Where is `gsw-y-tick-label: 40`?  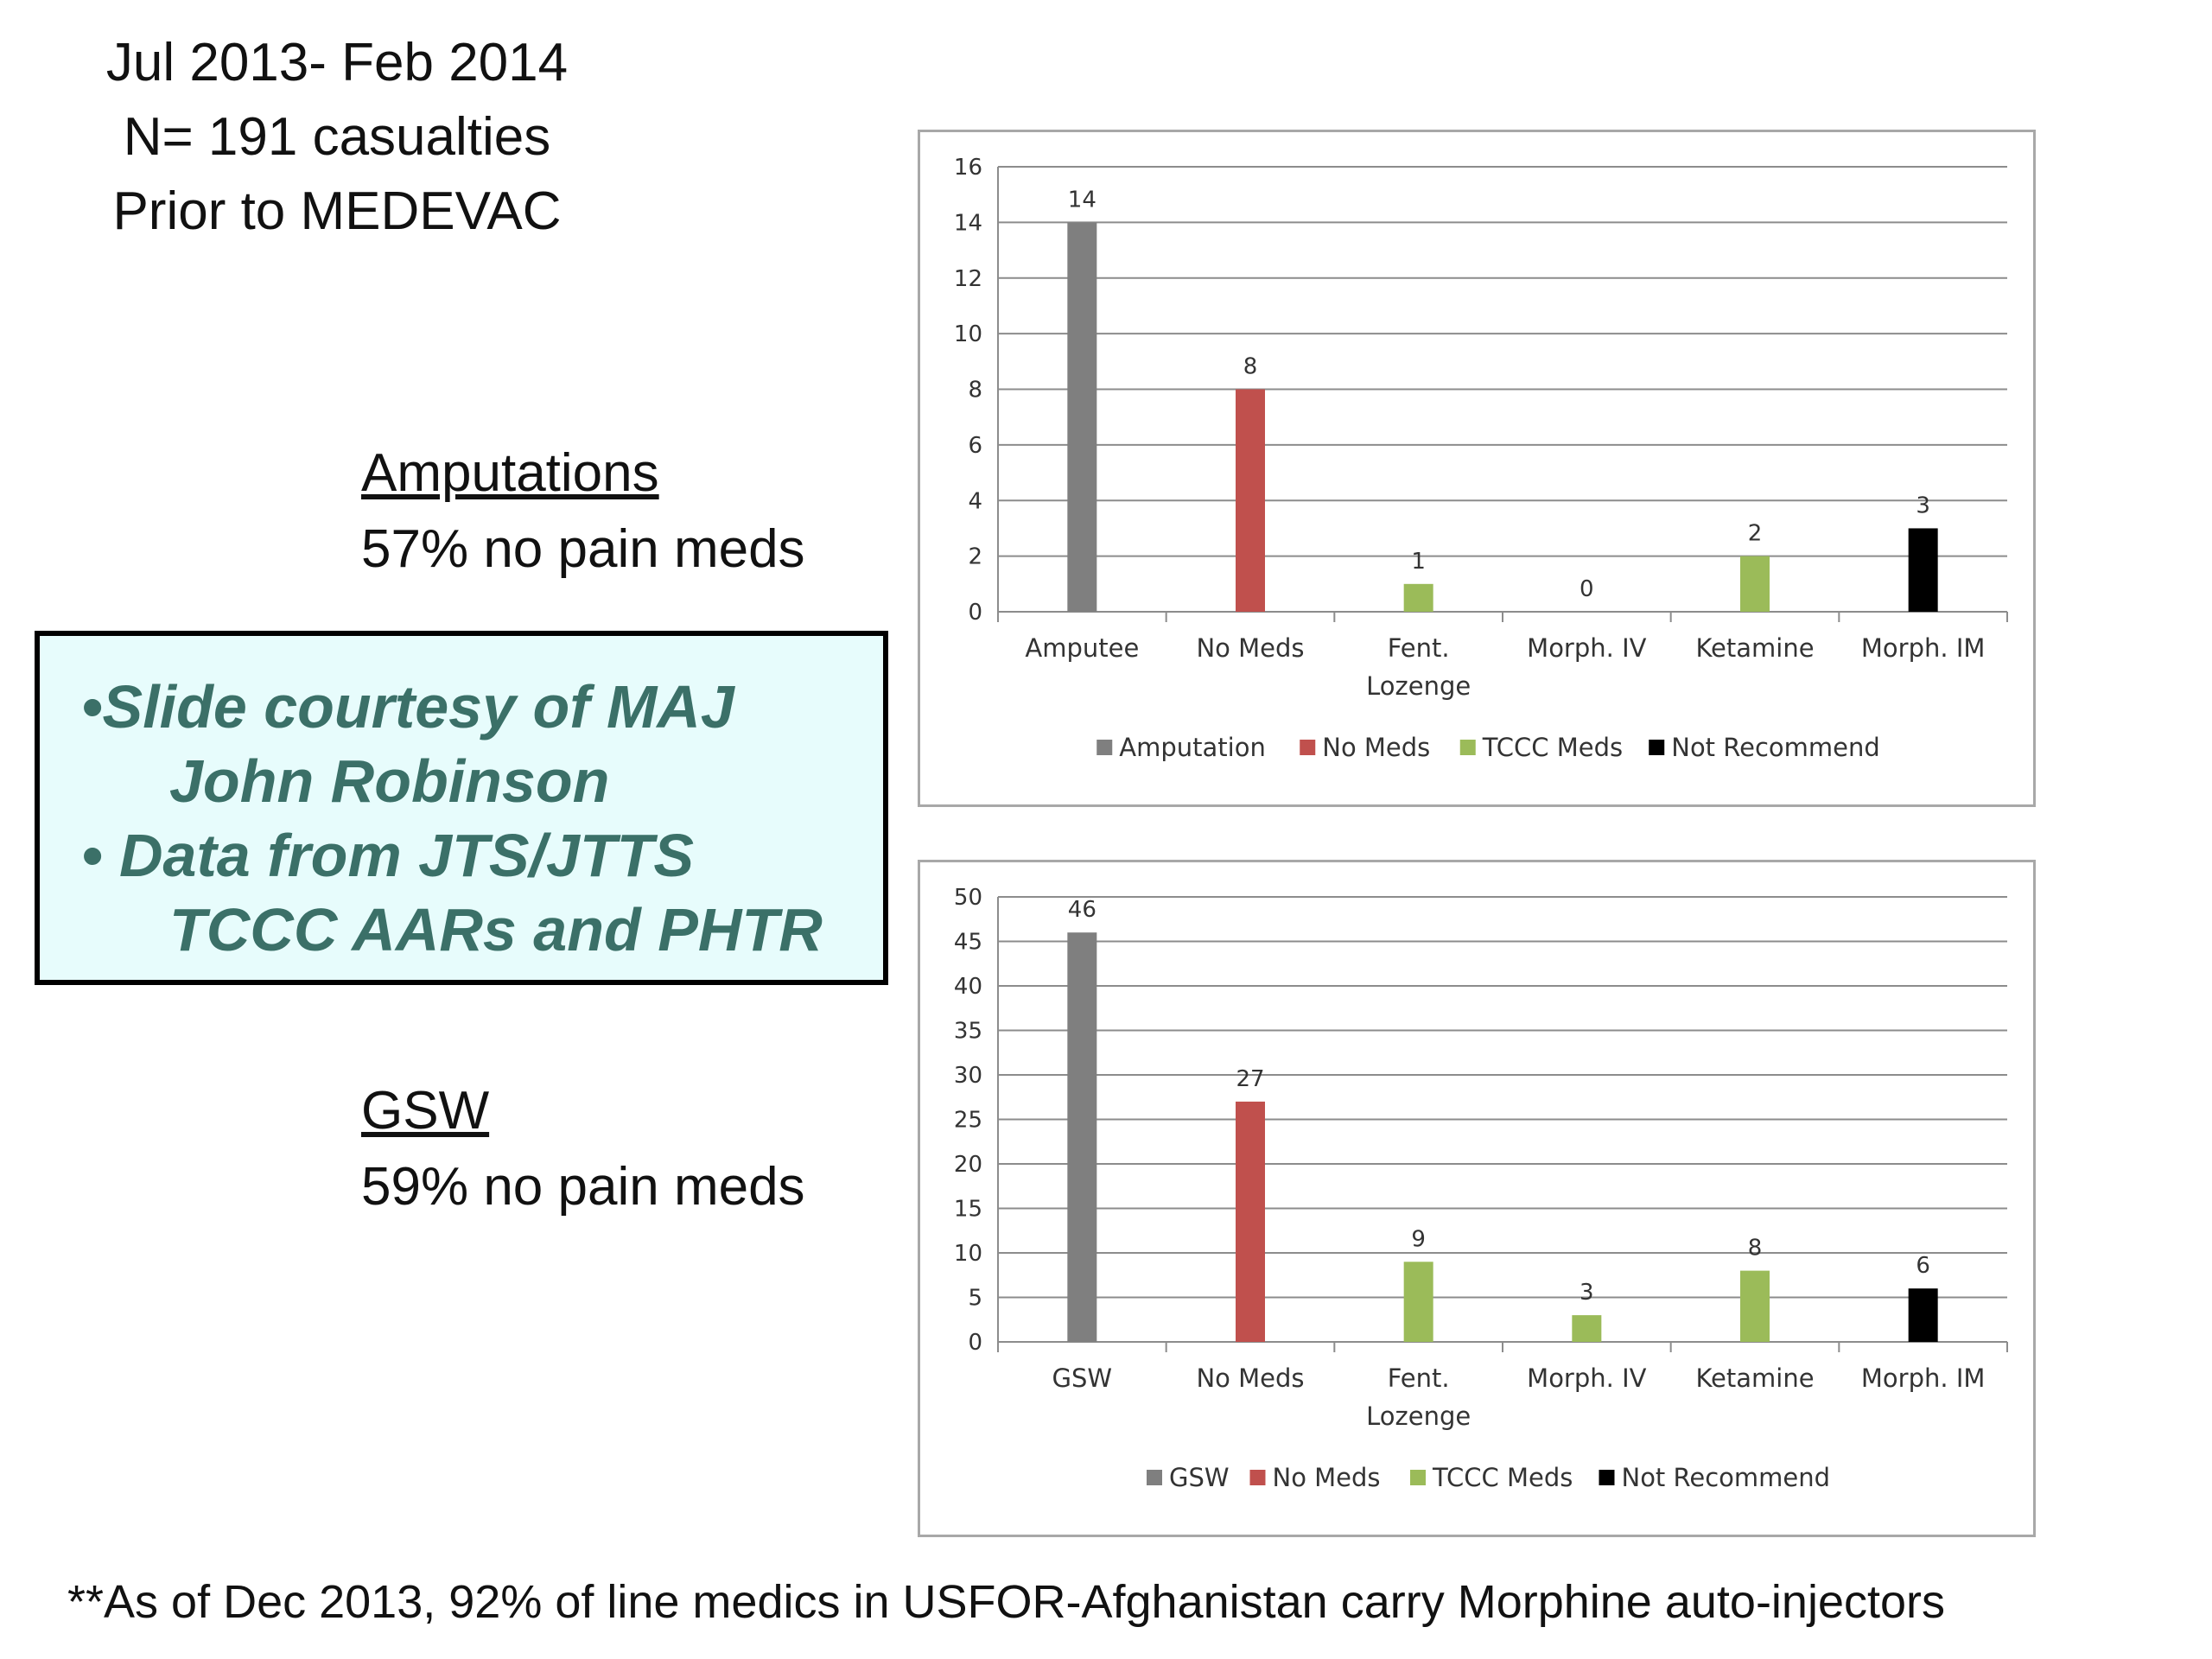
gsw-y-tick-label: 40 is located at coordinates (968, 987).